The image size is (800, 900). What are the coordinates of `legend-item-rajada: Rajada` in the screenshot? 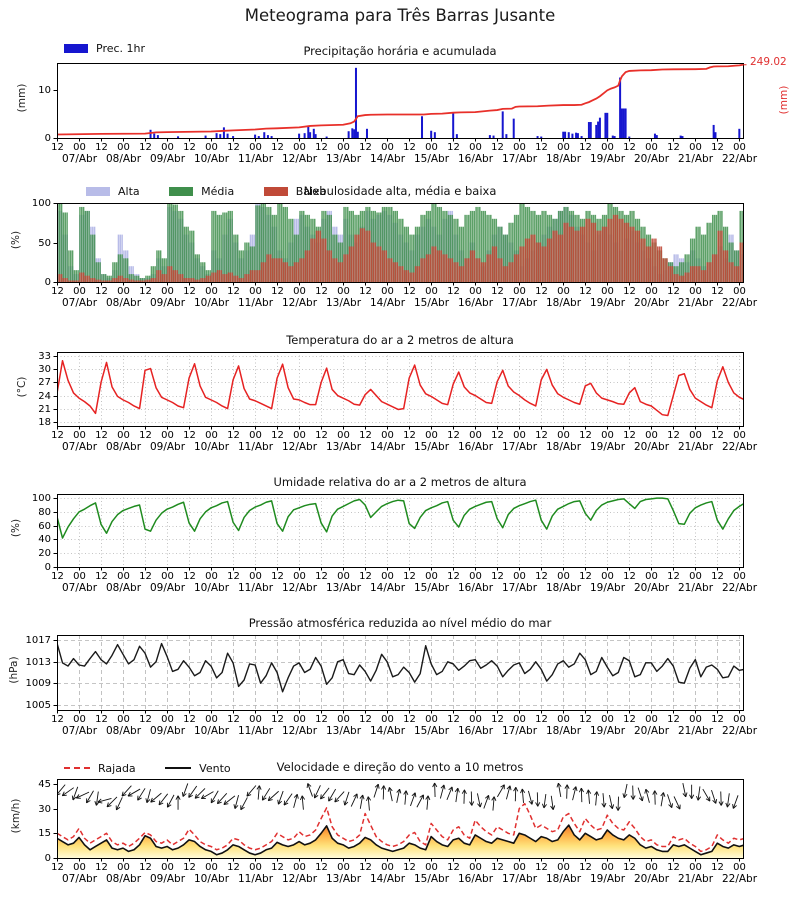 It's located at (100, 768).